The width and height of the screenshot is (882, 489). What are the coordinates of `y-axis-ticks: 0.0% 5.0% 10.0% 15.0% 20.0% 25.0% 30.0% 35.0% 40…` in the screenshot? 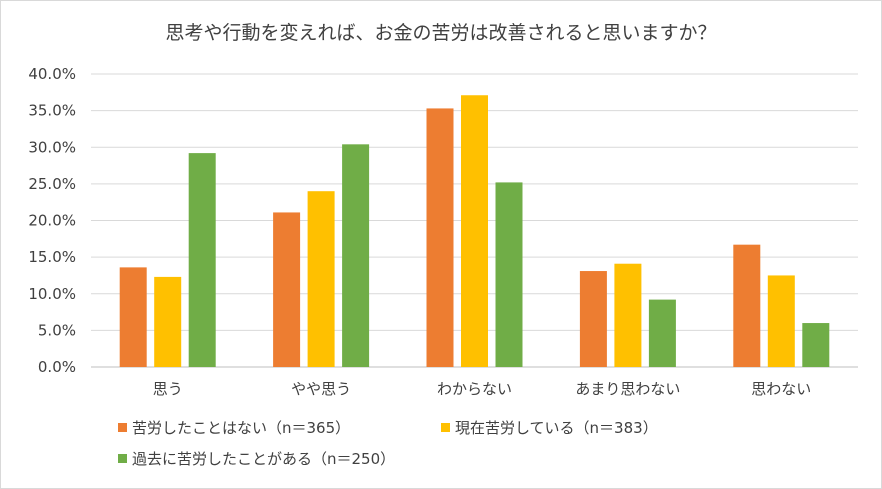 It's located at (52, 220).